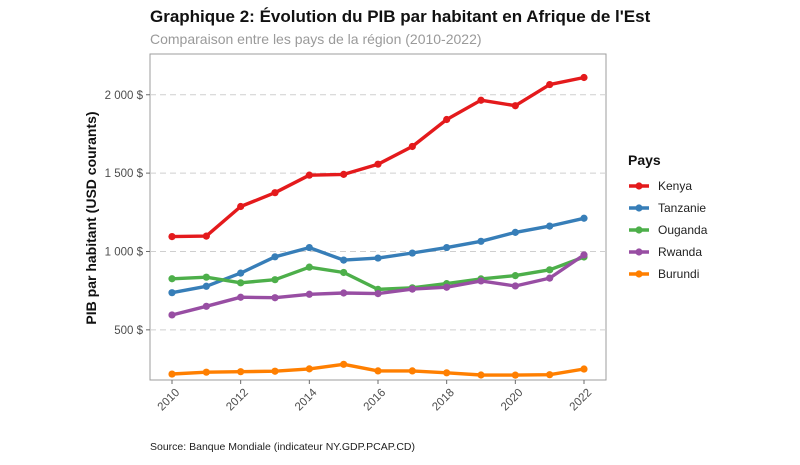 Image resolution: width=800 pixels, height=465 pixels. I want to click on legend-title: Pays, so click(644, 160).